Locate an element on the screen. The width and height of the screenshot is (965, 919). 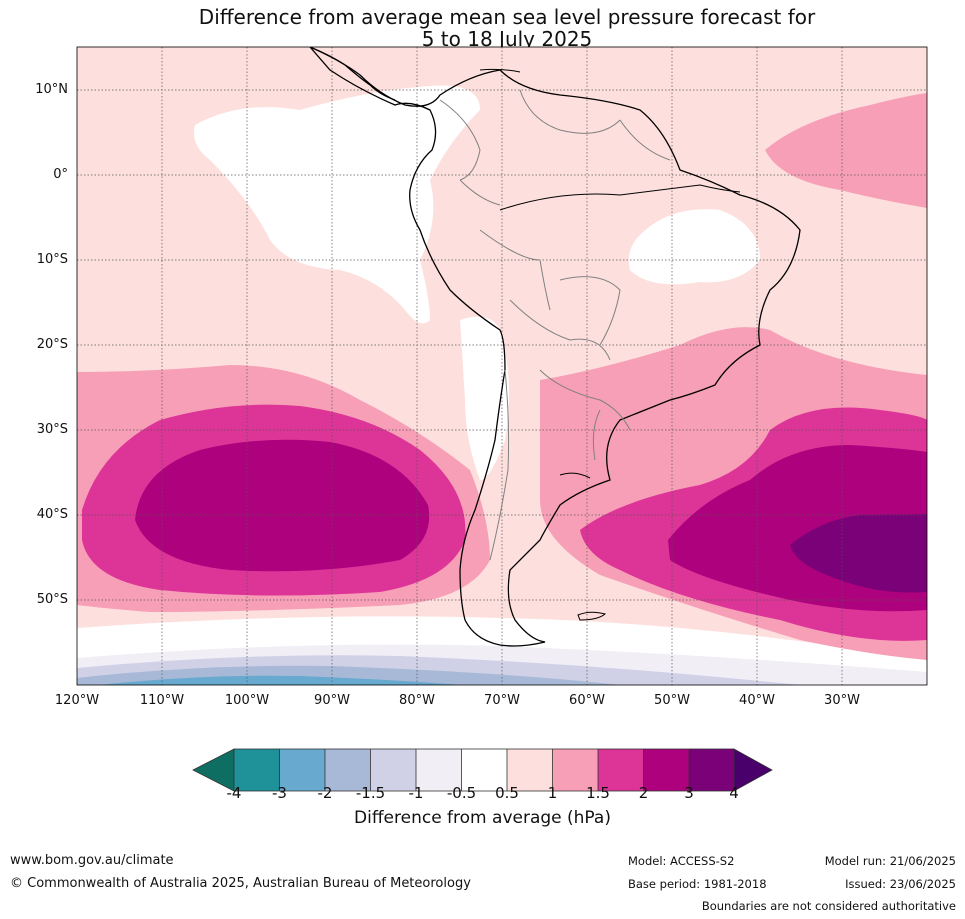
colorbar-tick-minus-1: -1 is located at coordinates (416, 793).